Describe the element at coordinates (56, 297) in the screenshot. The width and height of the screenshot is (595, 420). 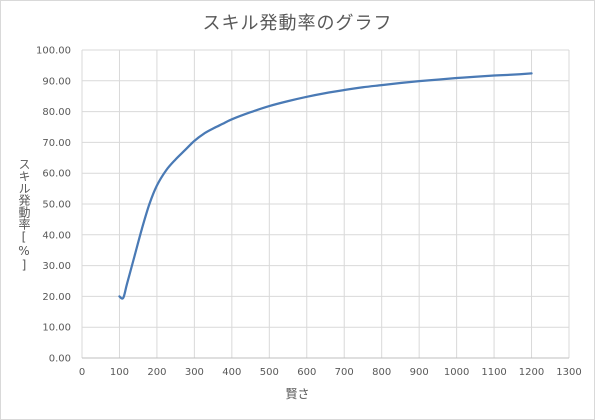
I see `y-tick-label: 20.00` at that location.